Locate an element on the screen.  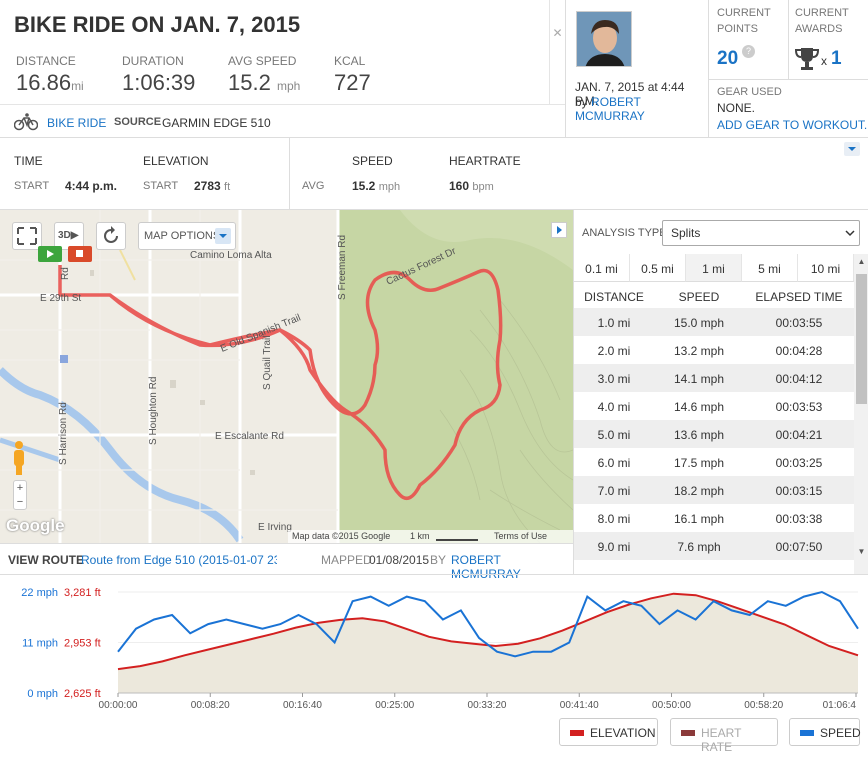
heartrate-value: 160 bpm is located at coordinates (471, 186).